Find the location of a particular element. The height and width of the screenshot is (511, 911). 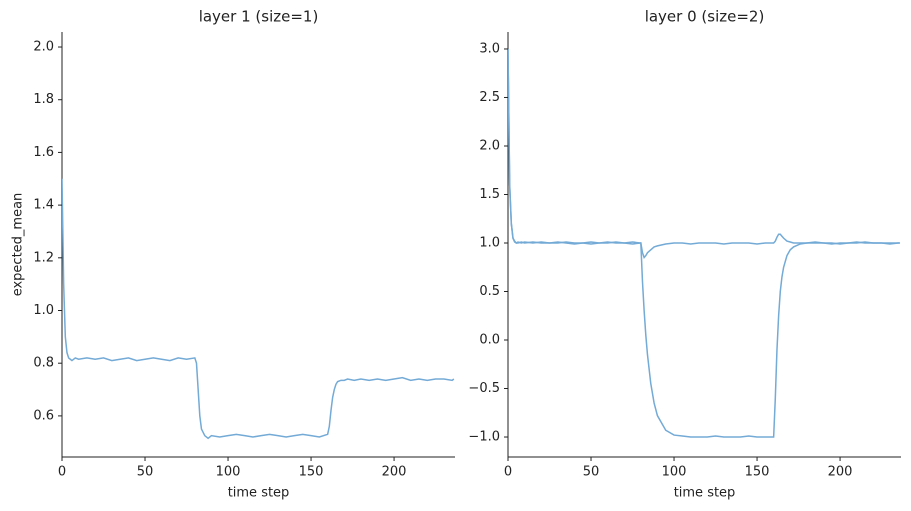

y-tick-label: 0.5 is located at coordinates (489, 291).